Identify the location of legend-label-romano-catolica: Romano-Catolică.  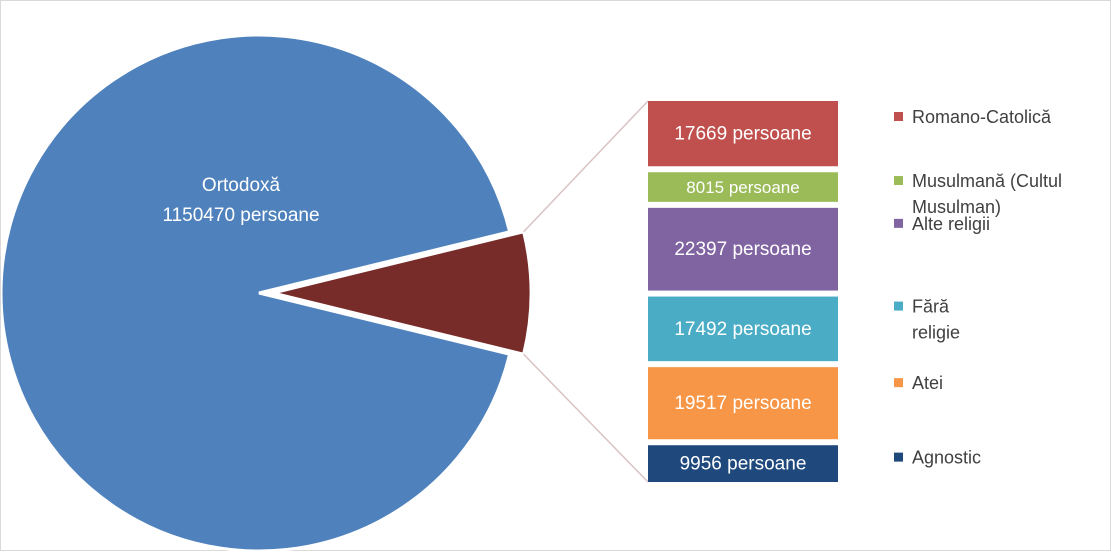
(982, 117).